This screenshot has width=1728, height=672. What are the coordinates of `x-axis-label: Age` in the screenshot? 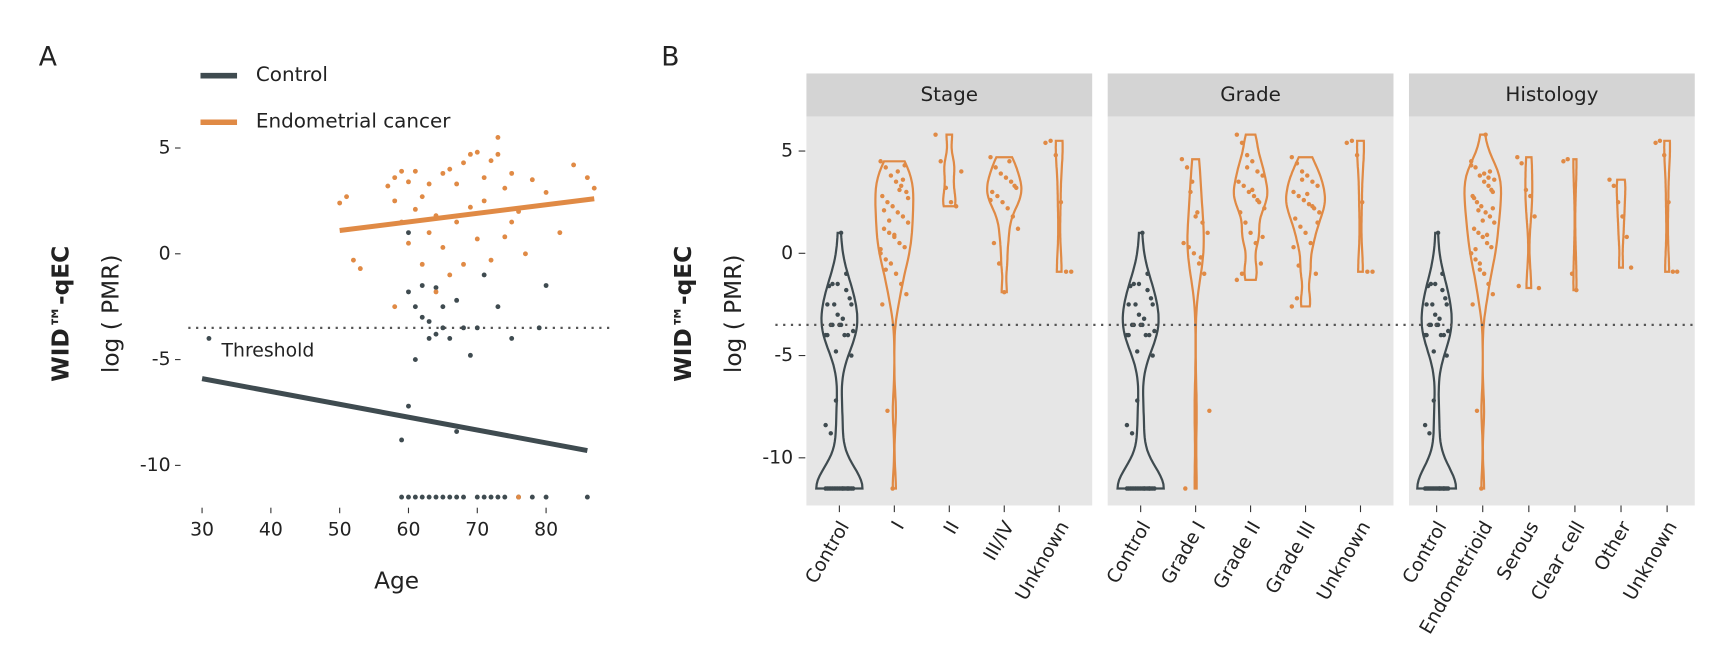 It's located at (396, 580).